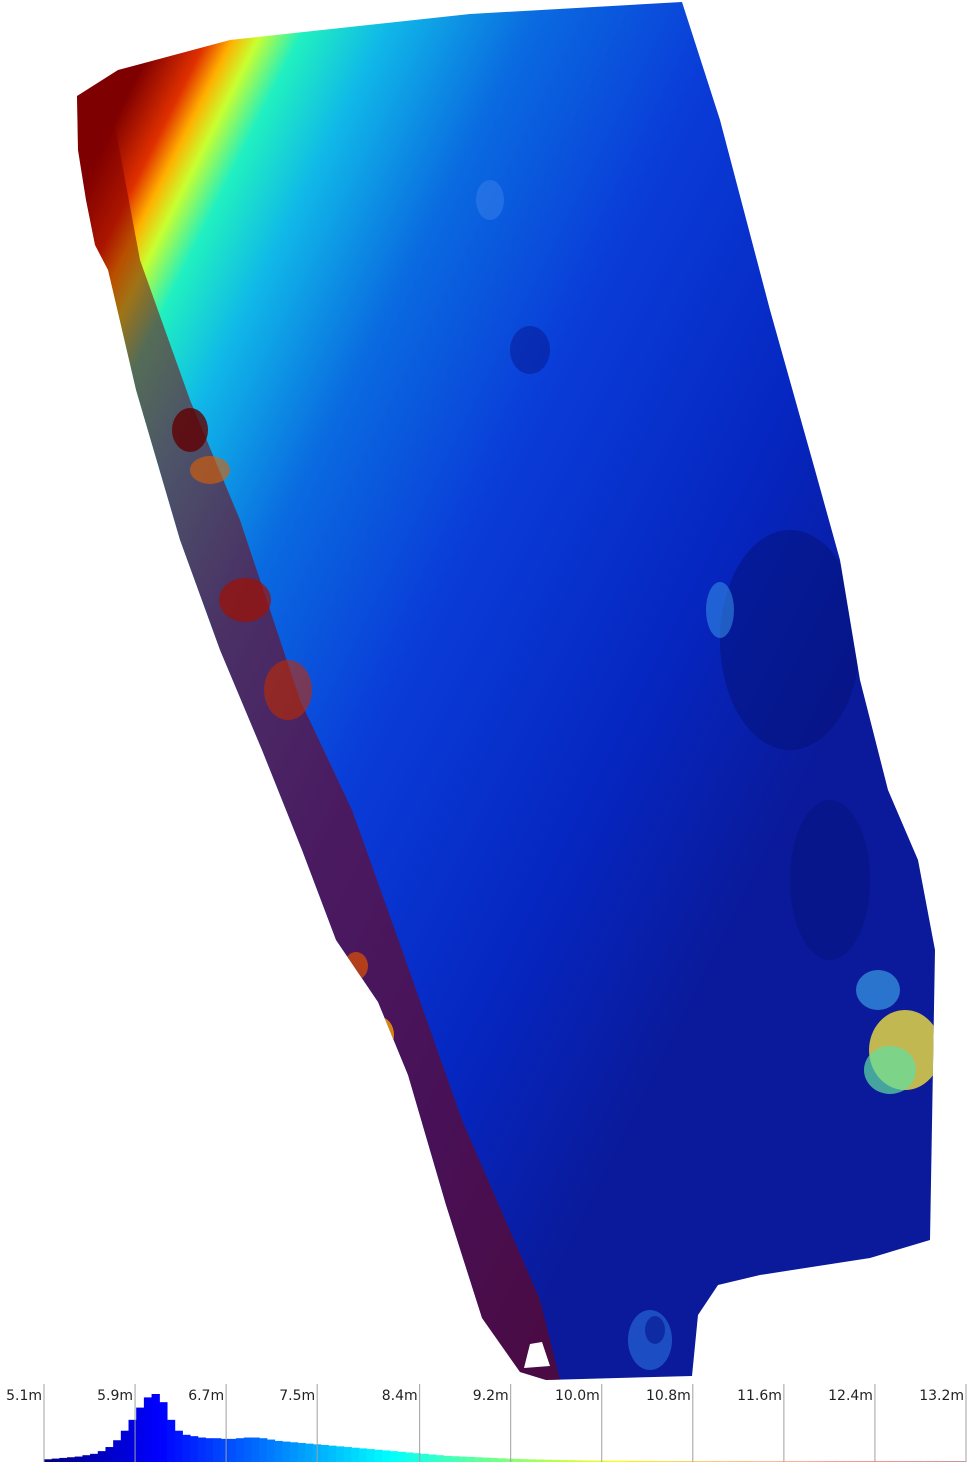  Describe the element at coordinates (850, 1396) in the screenshot. I see `tick-label: 12.4m` at that location.